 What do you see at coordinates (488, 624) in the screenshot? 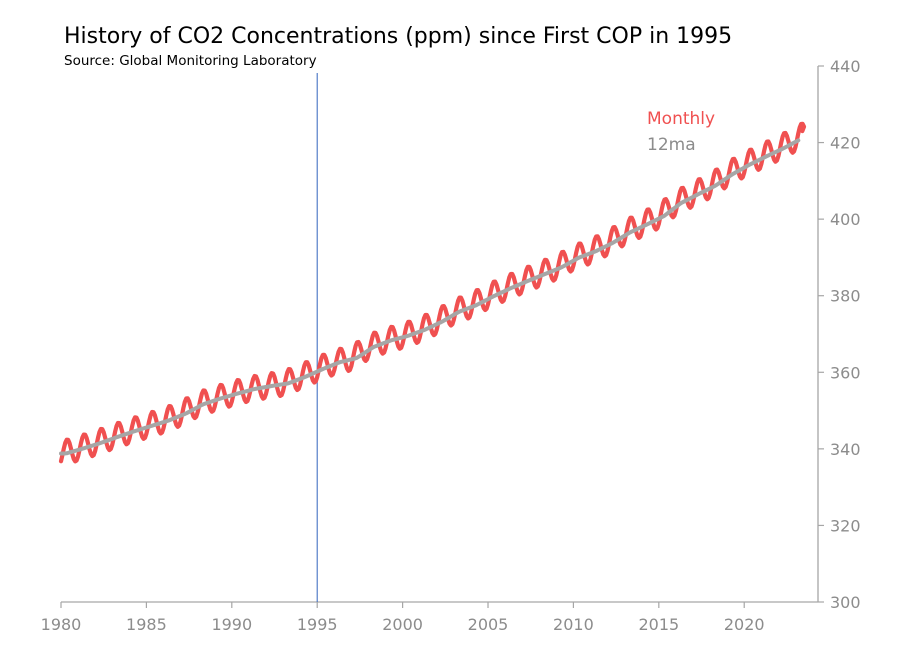
I see `x-tick-label: 2005` at bounding box center [488, 624].